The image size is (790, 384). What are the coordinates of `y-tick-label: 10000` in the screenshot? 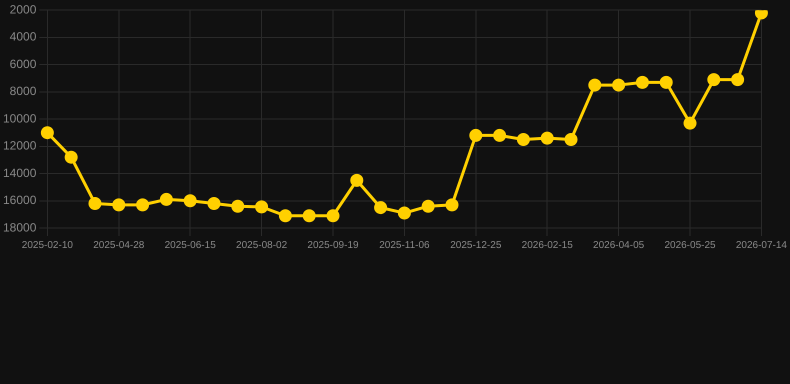 It's located at (19, 118).